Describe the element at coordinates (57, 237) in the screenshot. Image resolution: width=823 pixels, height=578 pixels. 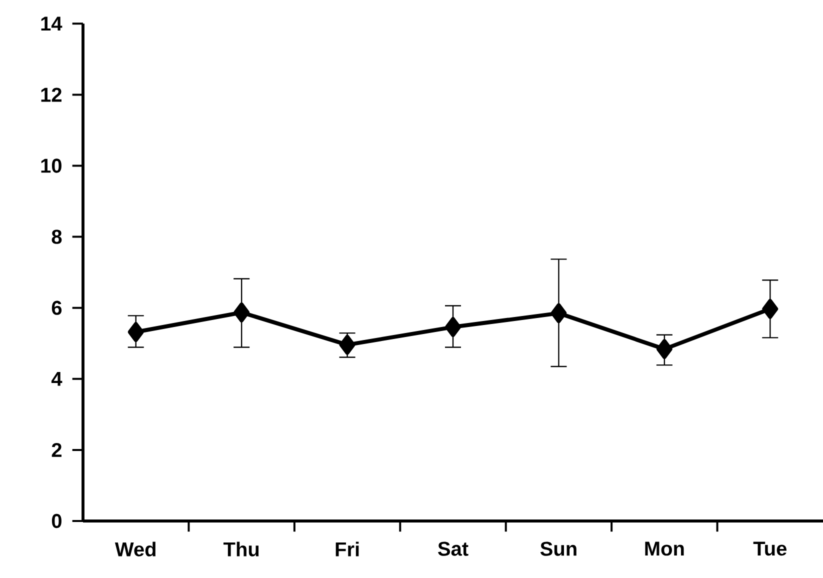
I see `y-tick-label: 8` at that location.